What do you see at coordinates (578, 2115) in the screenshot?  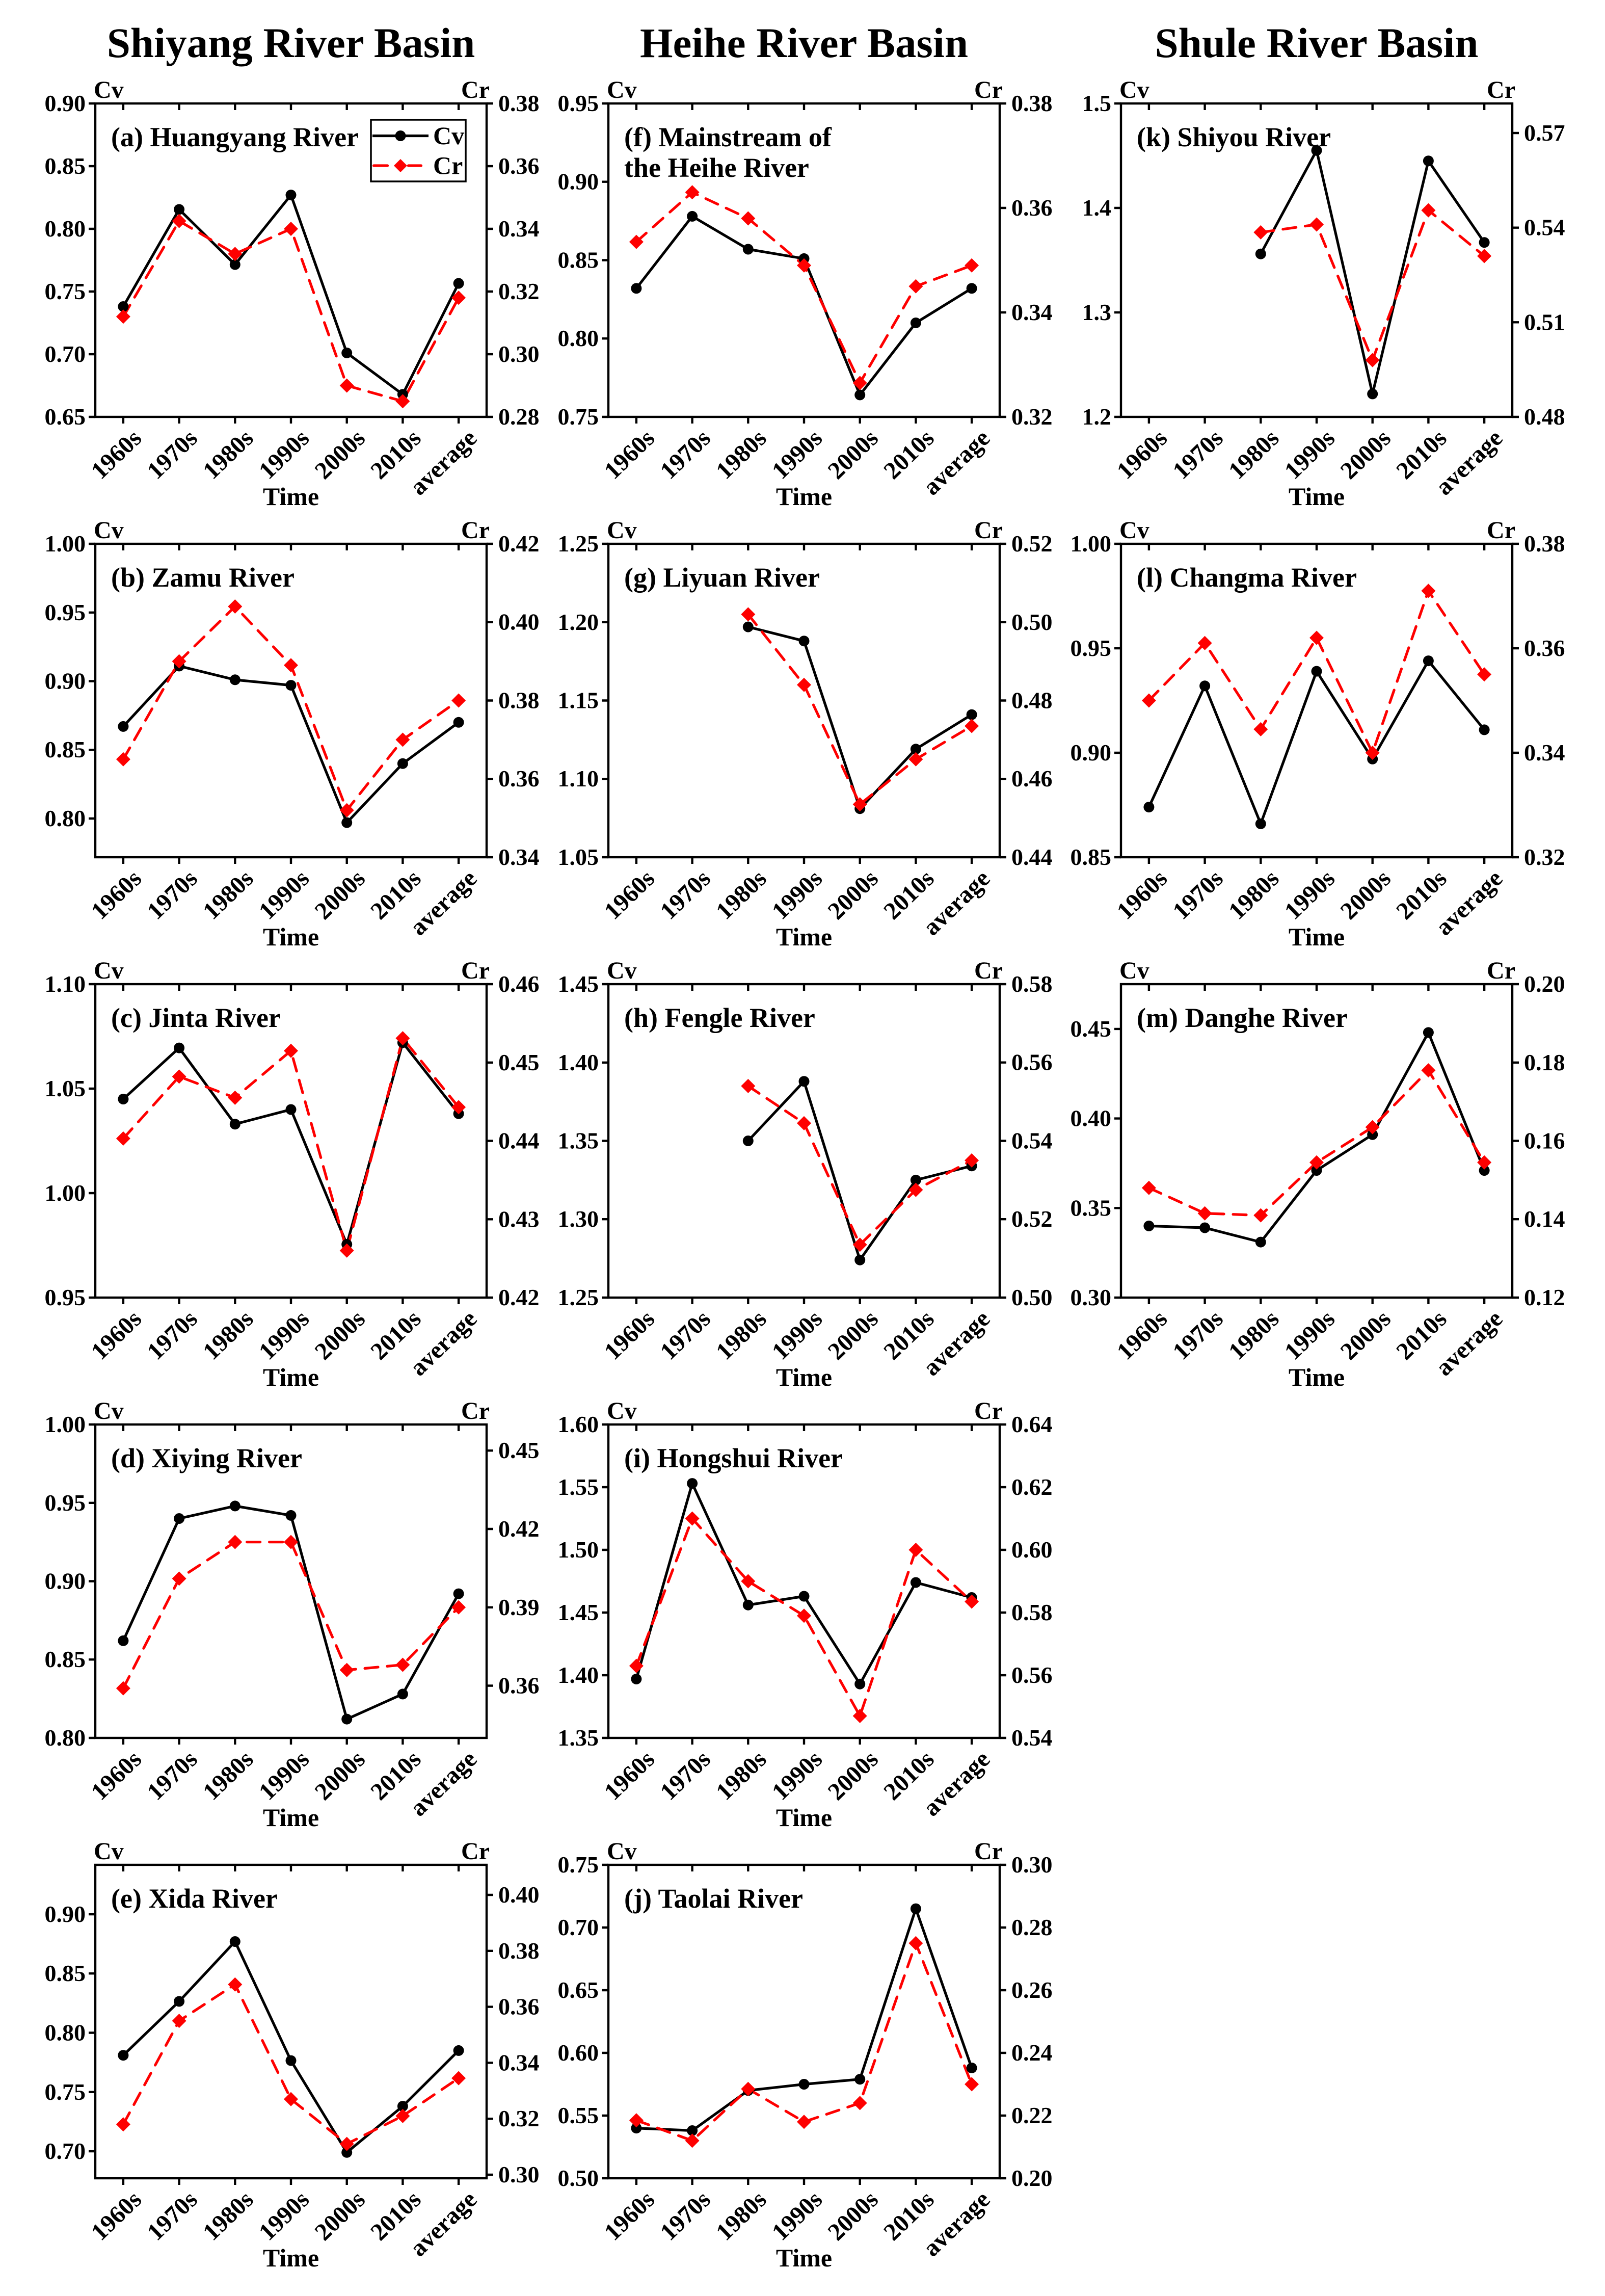 I see `svg-text: 0.55` at bounding box center [578, 2115].